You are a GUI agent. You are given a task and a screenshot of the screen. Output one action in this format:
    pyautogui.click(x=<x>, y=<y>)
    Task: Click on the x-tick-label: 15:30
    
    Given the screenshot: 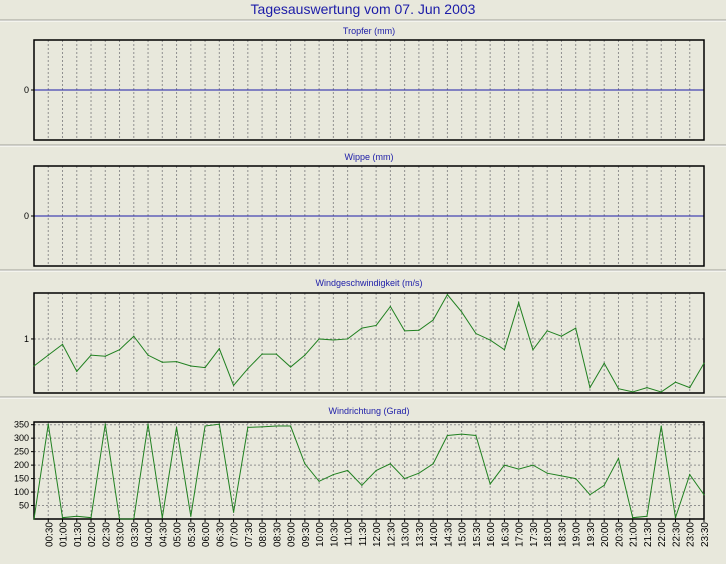 What is the action you would take?
    pyautogui.click(x=477, y=534)
    